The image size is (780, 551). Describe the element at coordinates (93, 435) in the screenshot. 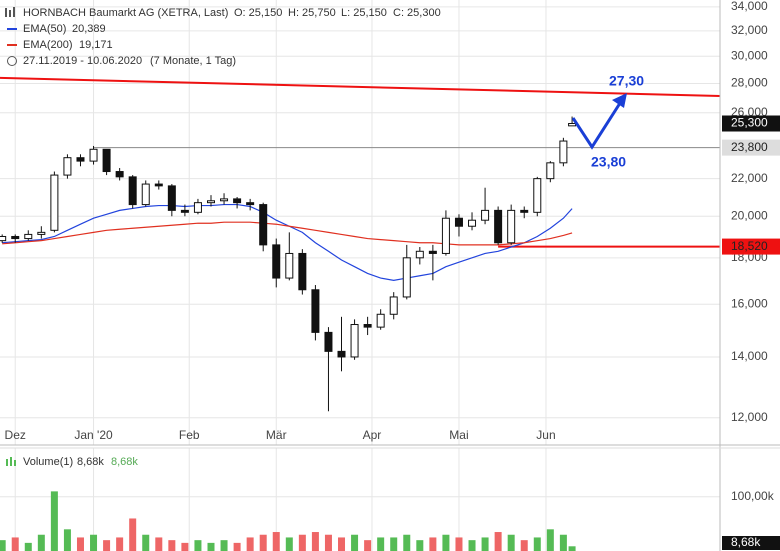

I see `x-tick-label: Jan '20` at that location.